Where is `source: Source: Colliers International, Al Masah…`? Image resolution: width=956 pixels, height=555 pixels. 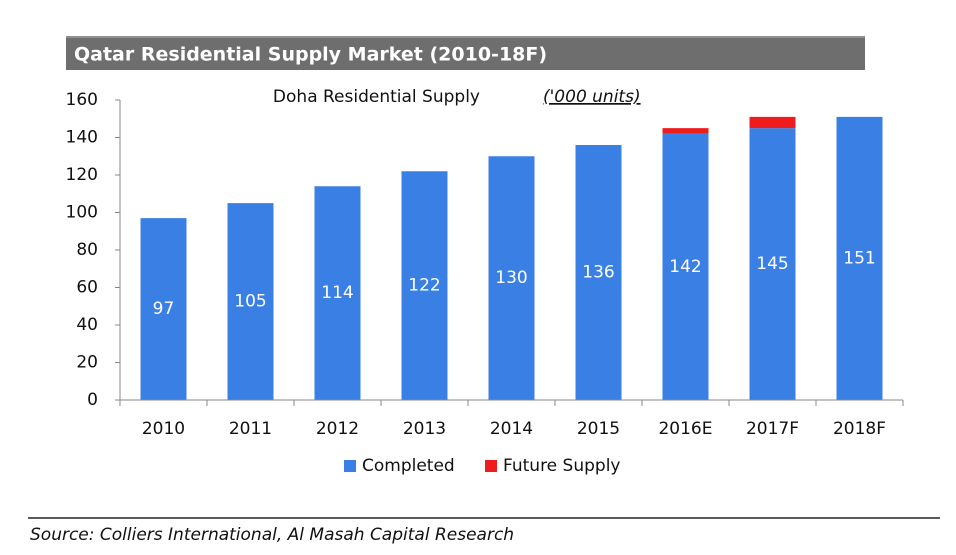
source: Source: Colliers International, Al Masah… is located at coordinates (272, 535).